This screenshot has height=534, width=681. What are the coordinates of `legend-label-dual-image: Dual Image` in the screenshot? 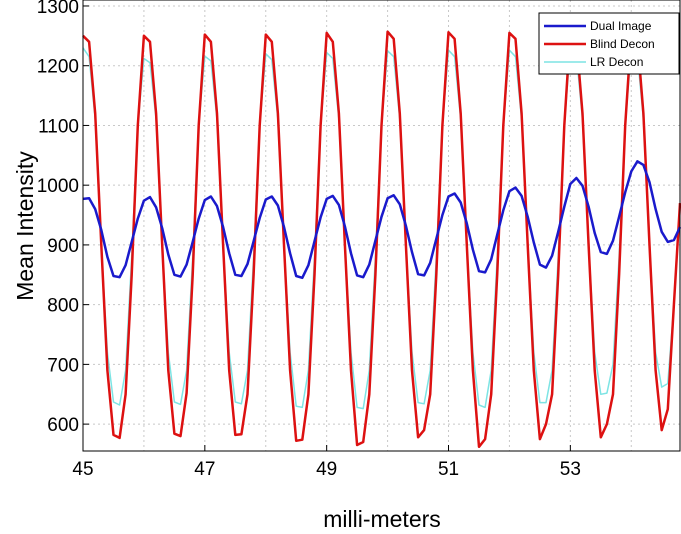 It's located at (621, 26).